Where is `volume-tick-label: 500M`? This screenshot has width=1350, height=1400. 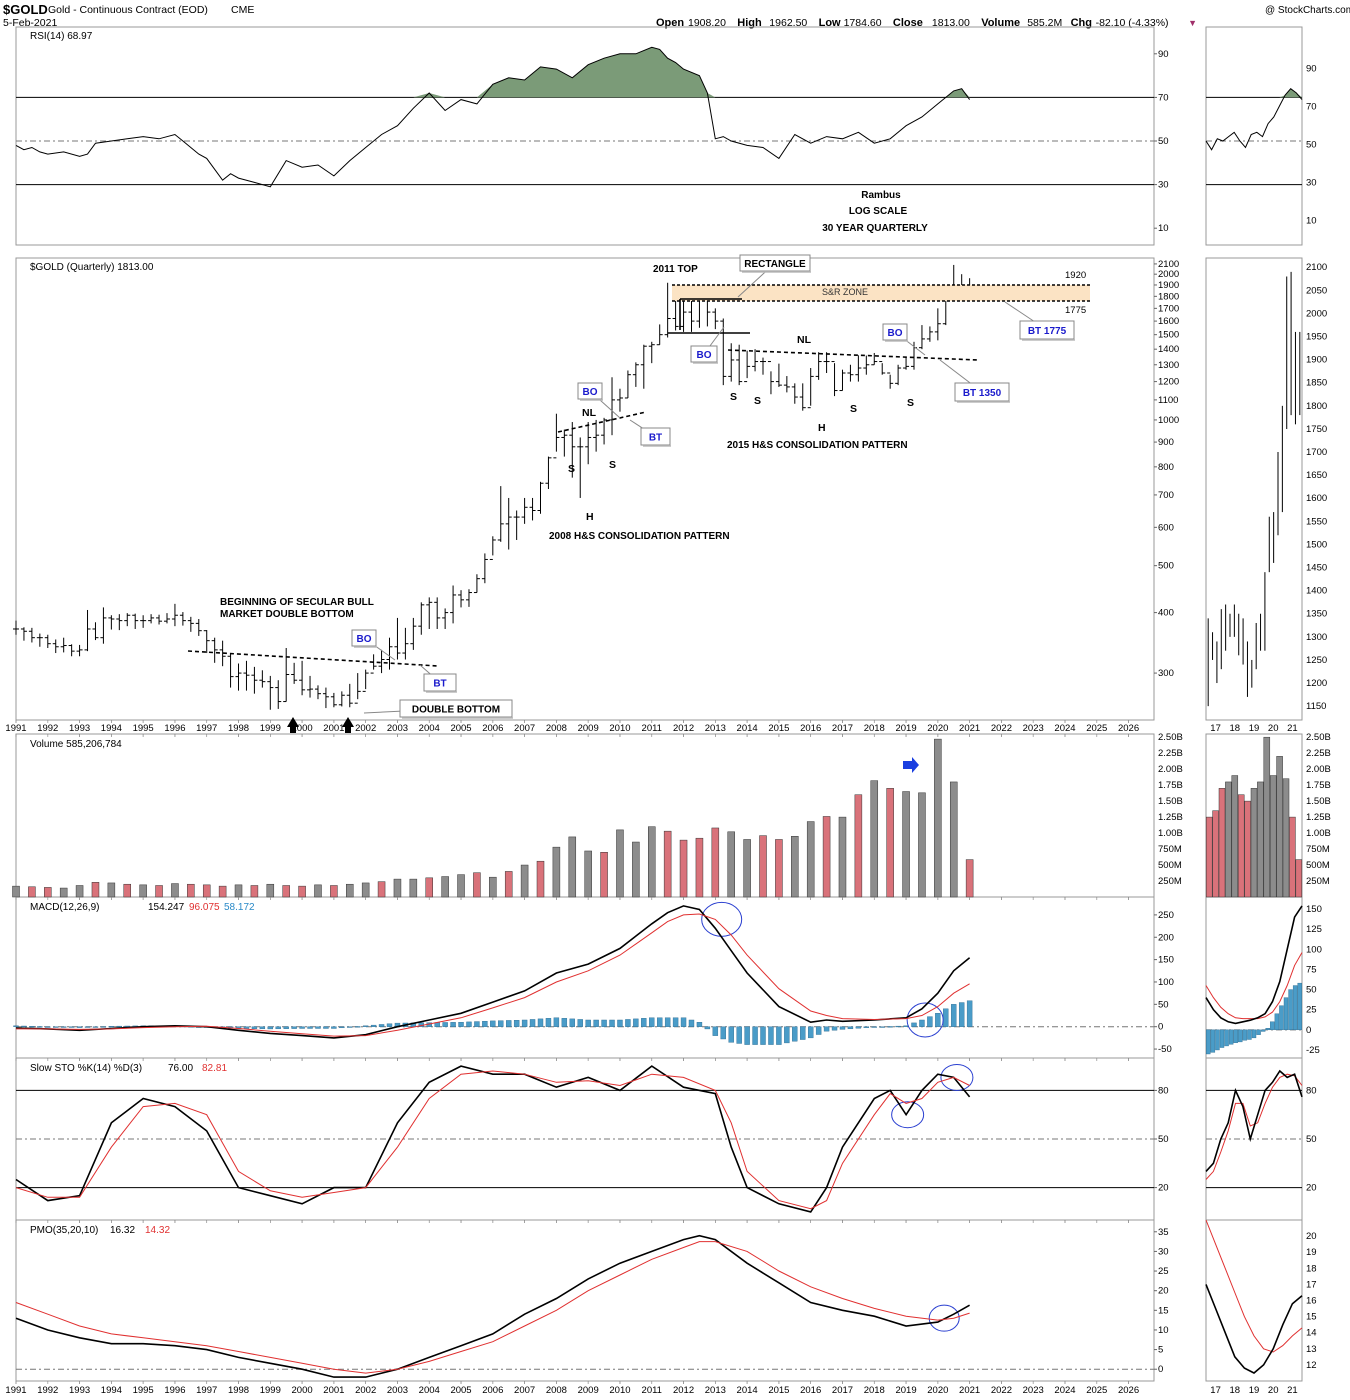
volume-tick-label: 500M is located at coordinates (1170, 865).